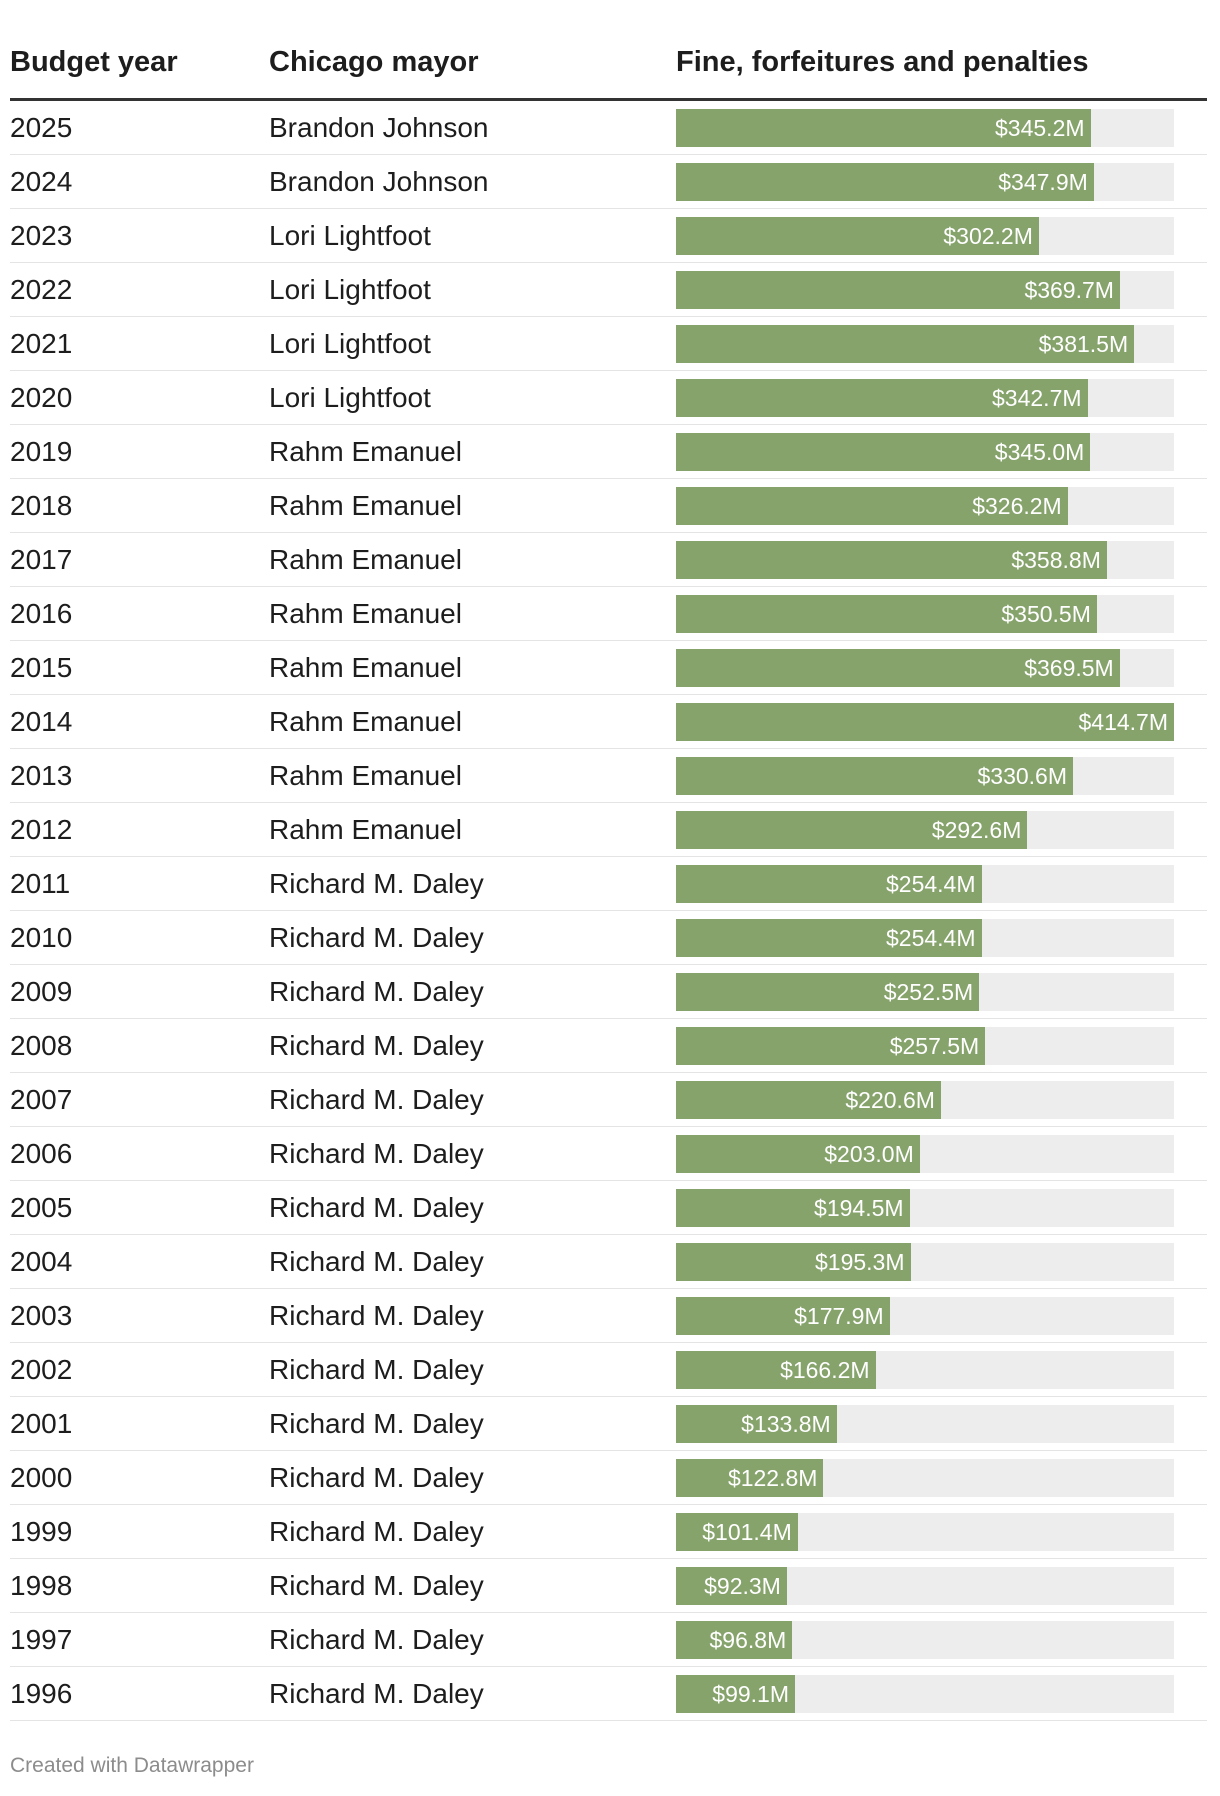 The width and height of the screenshot is (1220, 1796). I want to click on bar-track: $347.9M, so click(925, 182).